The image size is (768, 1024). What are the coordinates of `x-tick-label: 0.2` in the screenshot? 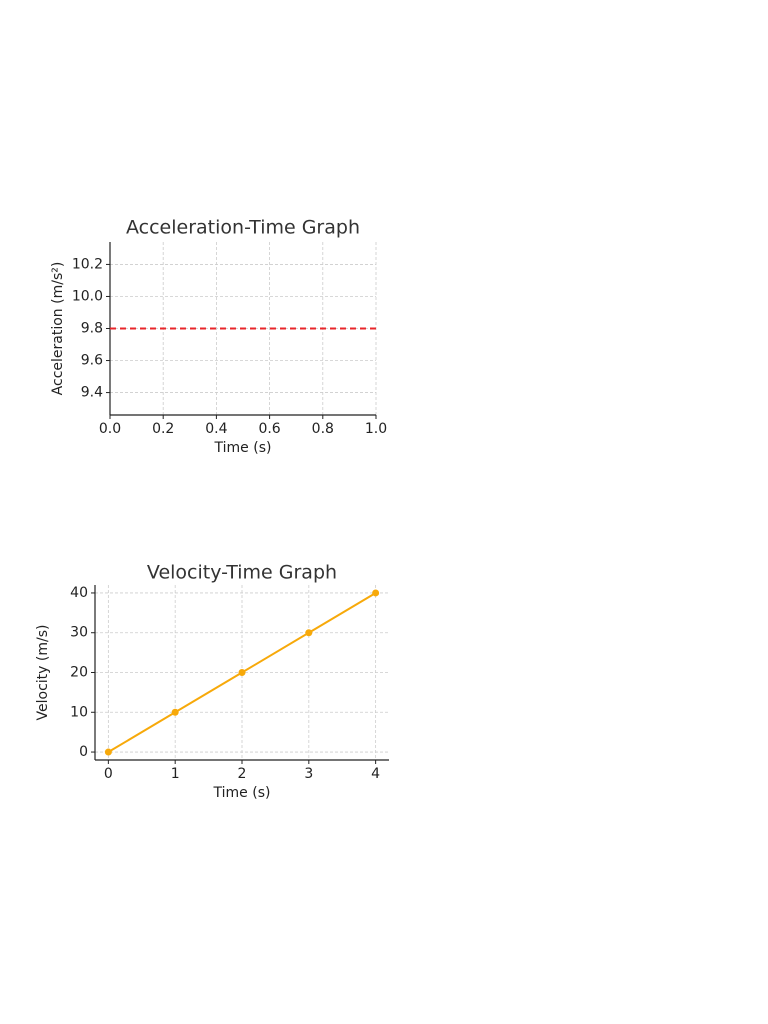 It's located at (163, 429).